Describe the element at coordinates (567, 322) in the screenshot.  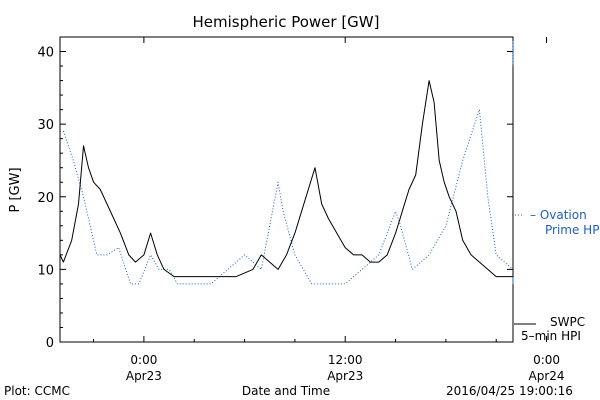
I see `legend-swpc-label-line1: SWPC` at that location.